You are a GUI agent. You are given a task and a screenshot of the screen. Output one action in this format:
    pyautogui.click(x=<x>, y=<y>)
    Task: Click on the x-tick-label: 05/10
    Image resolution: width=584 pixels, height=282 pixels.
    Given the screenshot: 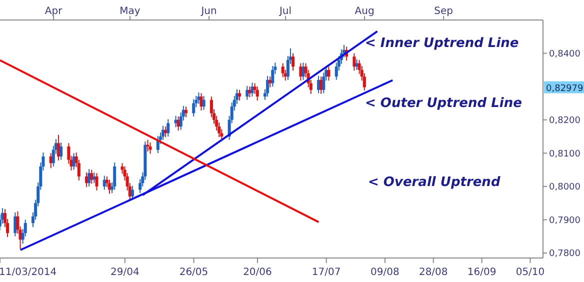 What is the action you would take?
    pyautogui.click(x=530, y=272)
    